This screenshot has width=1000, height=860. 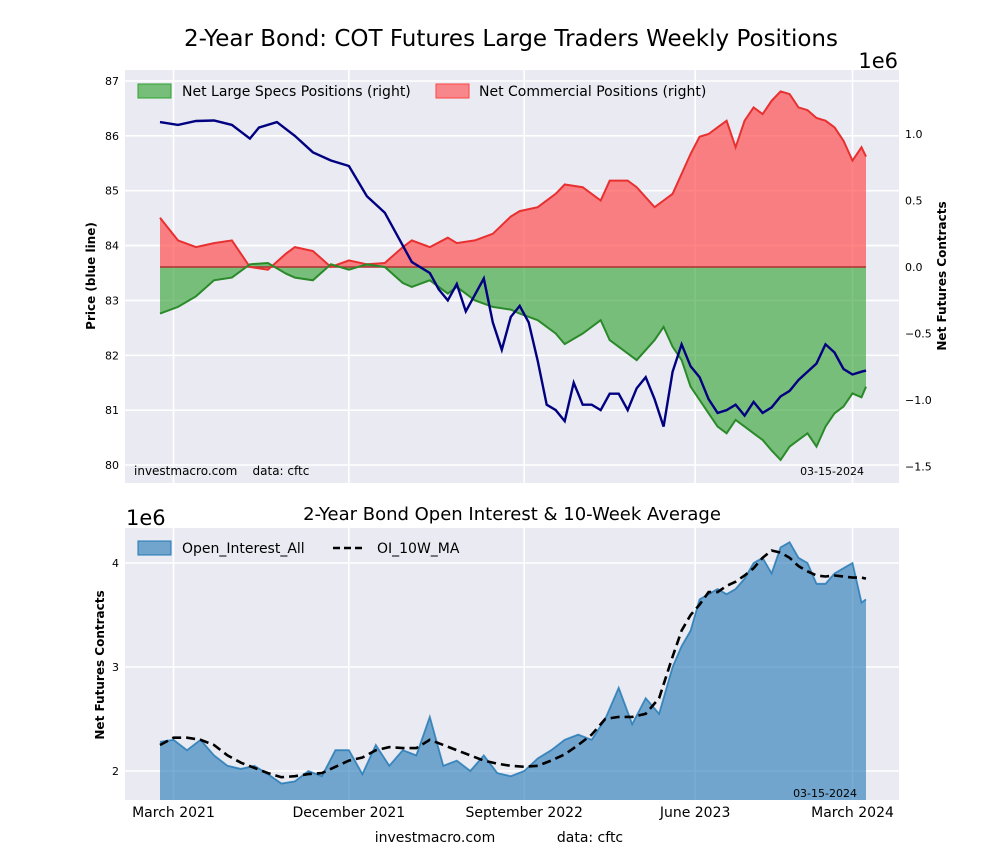 I want to click on legend-label-oi: Open_Interest_All, so click(x=243, y=549).